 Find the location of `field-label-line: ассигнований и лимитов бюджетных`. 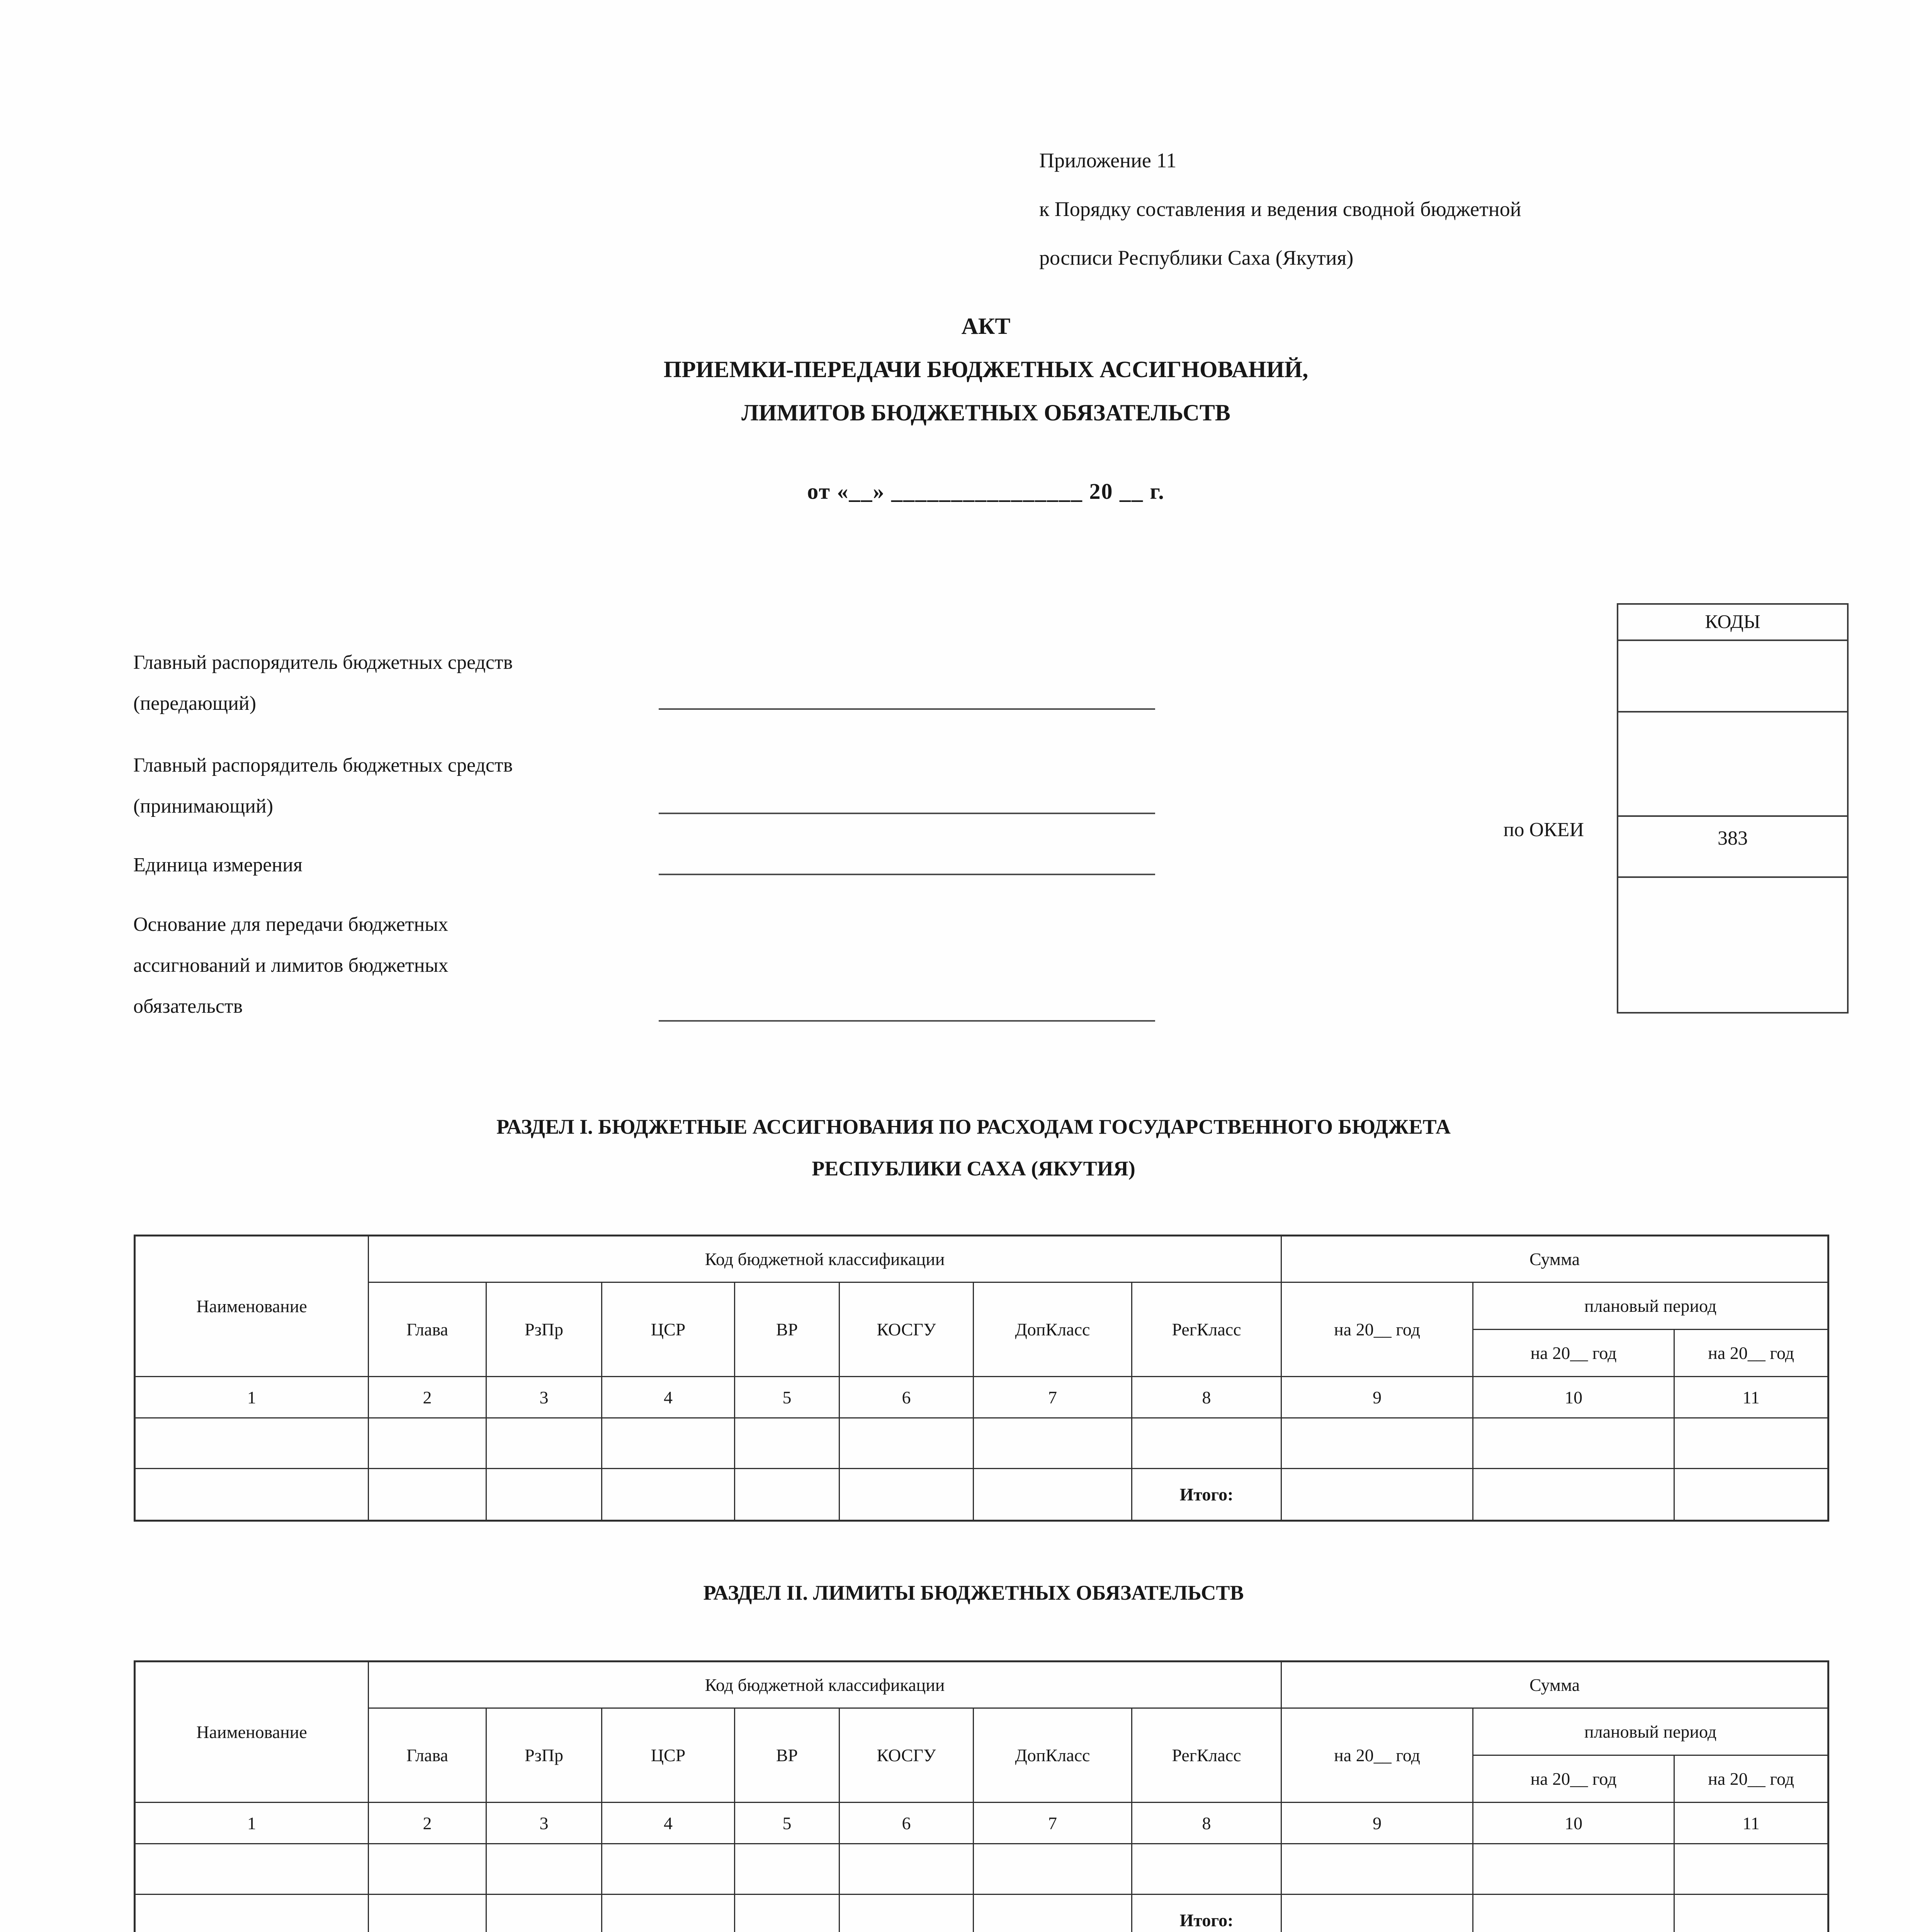

field-label-line: ассигнований и лимитов бюджетных is located at coordinates (291, 965).